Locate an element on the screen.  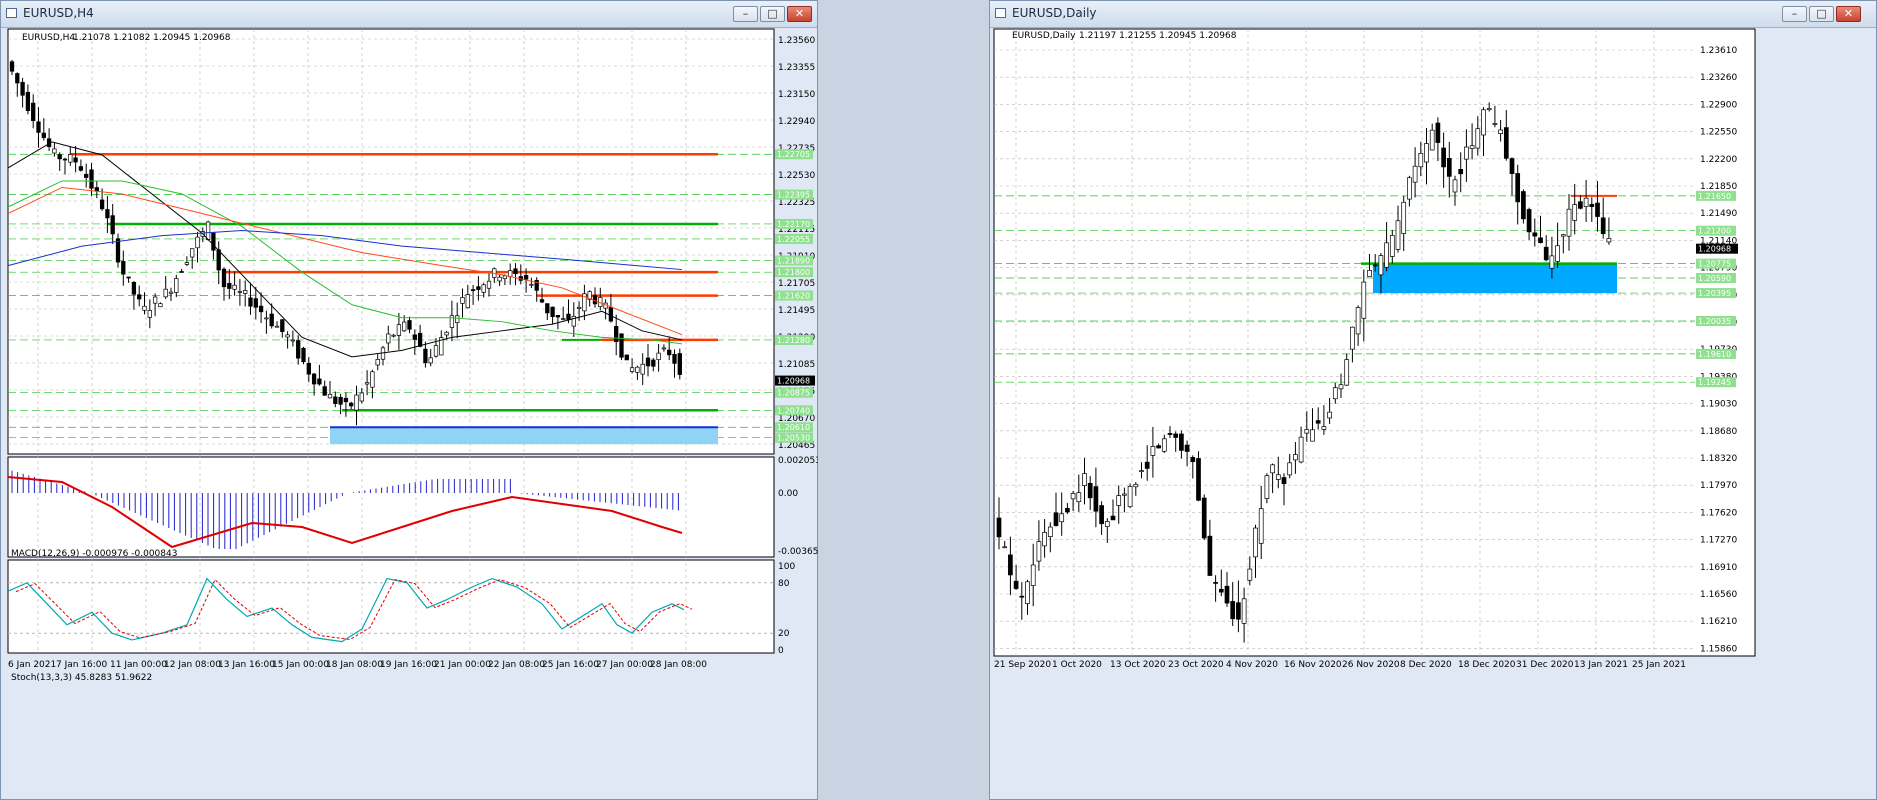
price-tick-label: 1.22530 is located at coordinates (796, 176).